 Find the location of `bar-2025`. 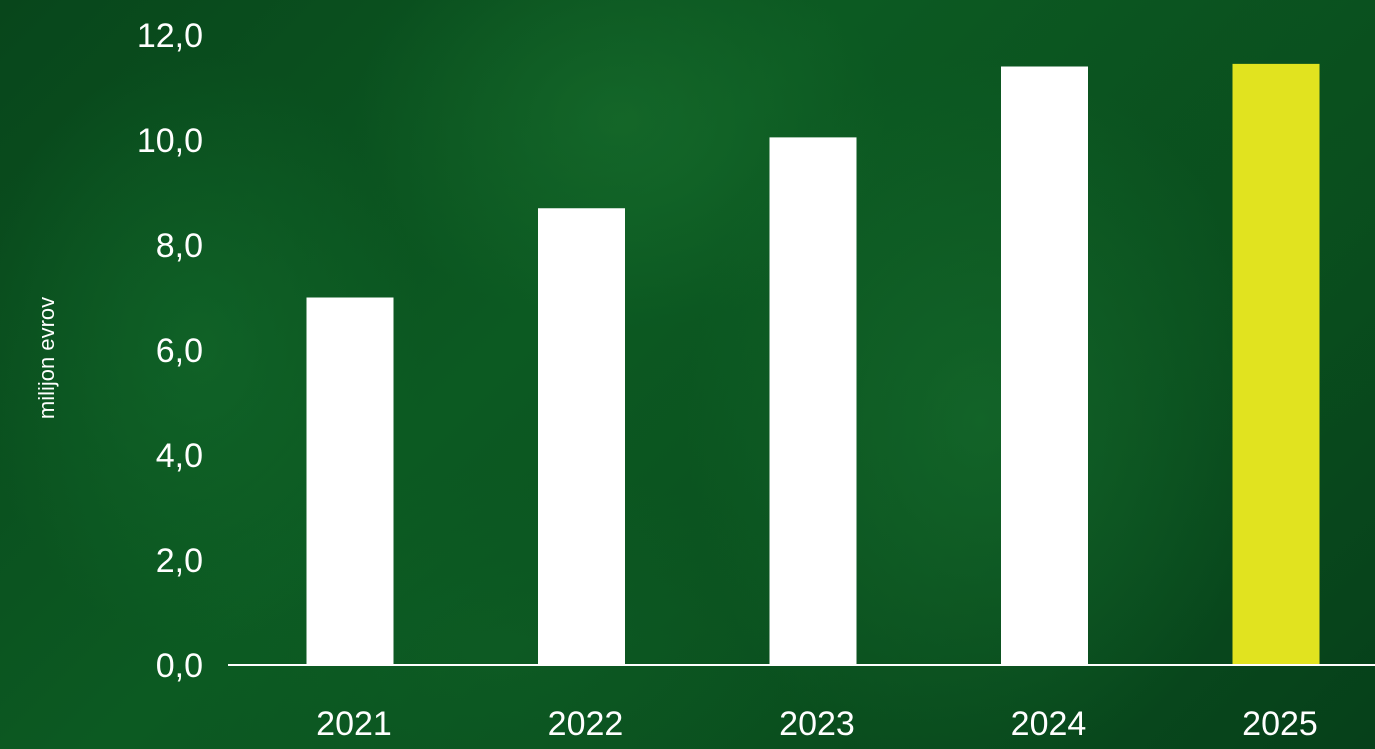

bar-2025 is located at coordinates (1276, 364).